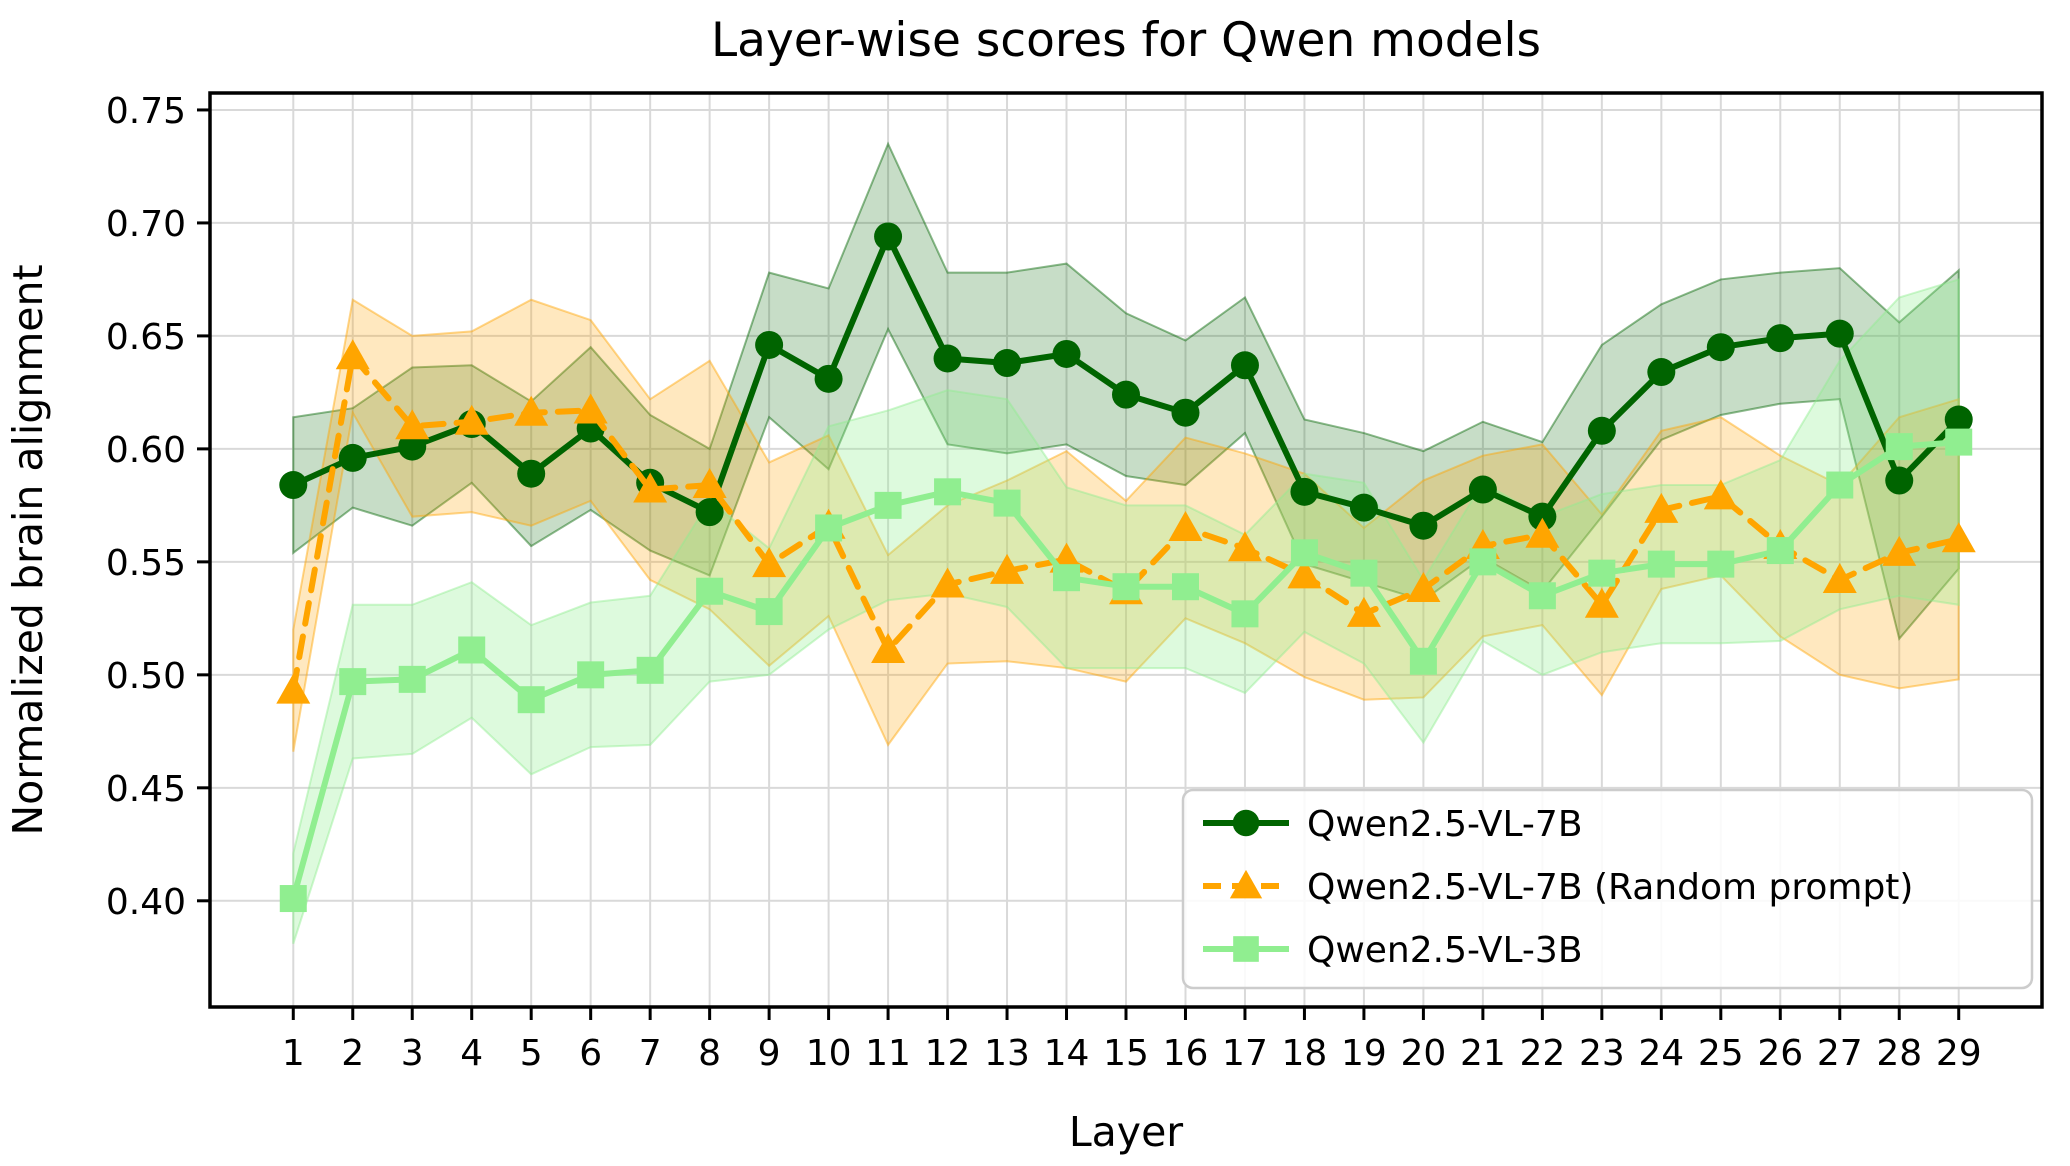  I want to click on legend-item: Qwen2.5-VL-7B, so click(1393, 824).